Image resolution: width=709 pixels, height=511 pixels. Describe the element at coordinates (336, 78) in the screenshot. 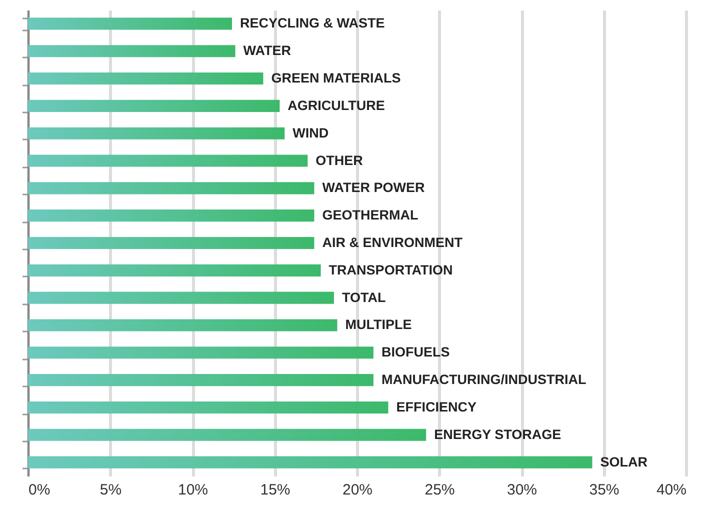

I see `y-tick-label: GREEN MATERIALS` at that location.